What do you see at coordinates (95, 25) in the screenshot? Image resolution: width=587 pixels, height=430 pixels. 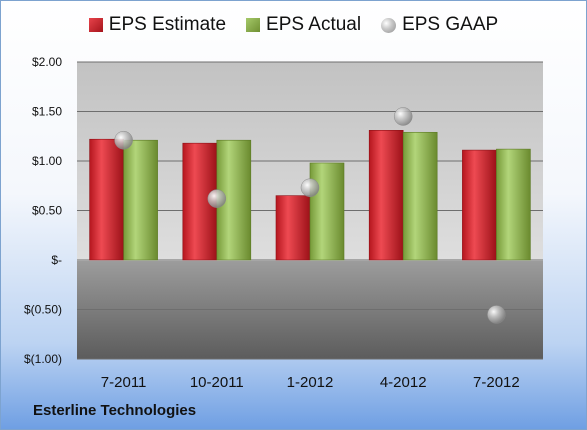 I see `legend-swatch-eps-estimate` at bounding box center [95, 25].